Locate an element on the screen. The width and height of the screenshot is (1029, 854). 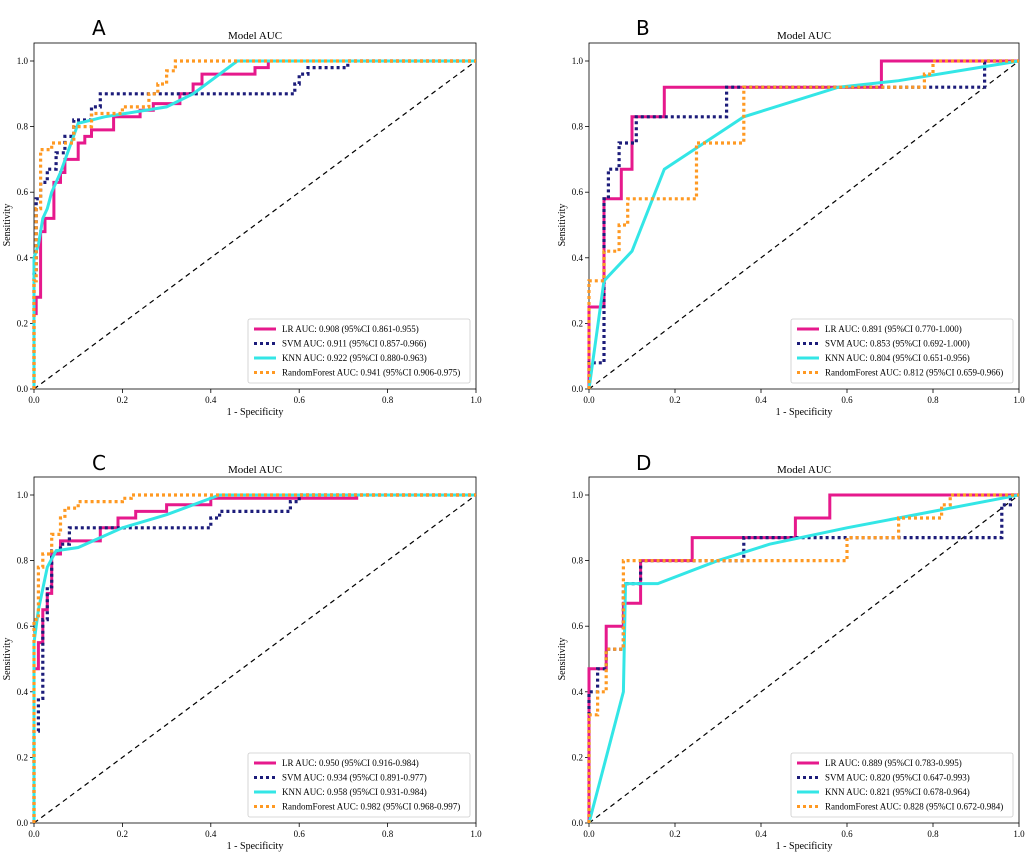
legend-label-knn: KNN AUC: 0.821 (95%CI 0.678-0.964) is located at coordinates (897, 792).